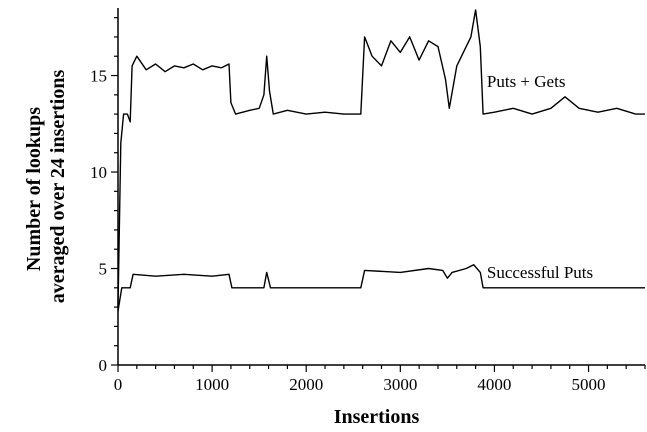  What do you see at coordinates (98, 76) in the screenshot?
I see `y-tick-label: 15` at bounding box center [98, 76].